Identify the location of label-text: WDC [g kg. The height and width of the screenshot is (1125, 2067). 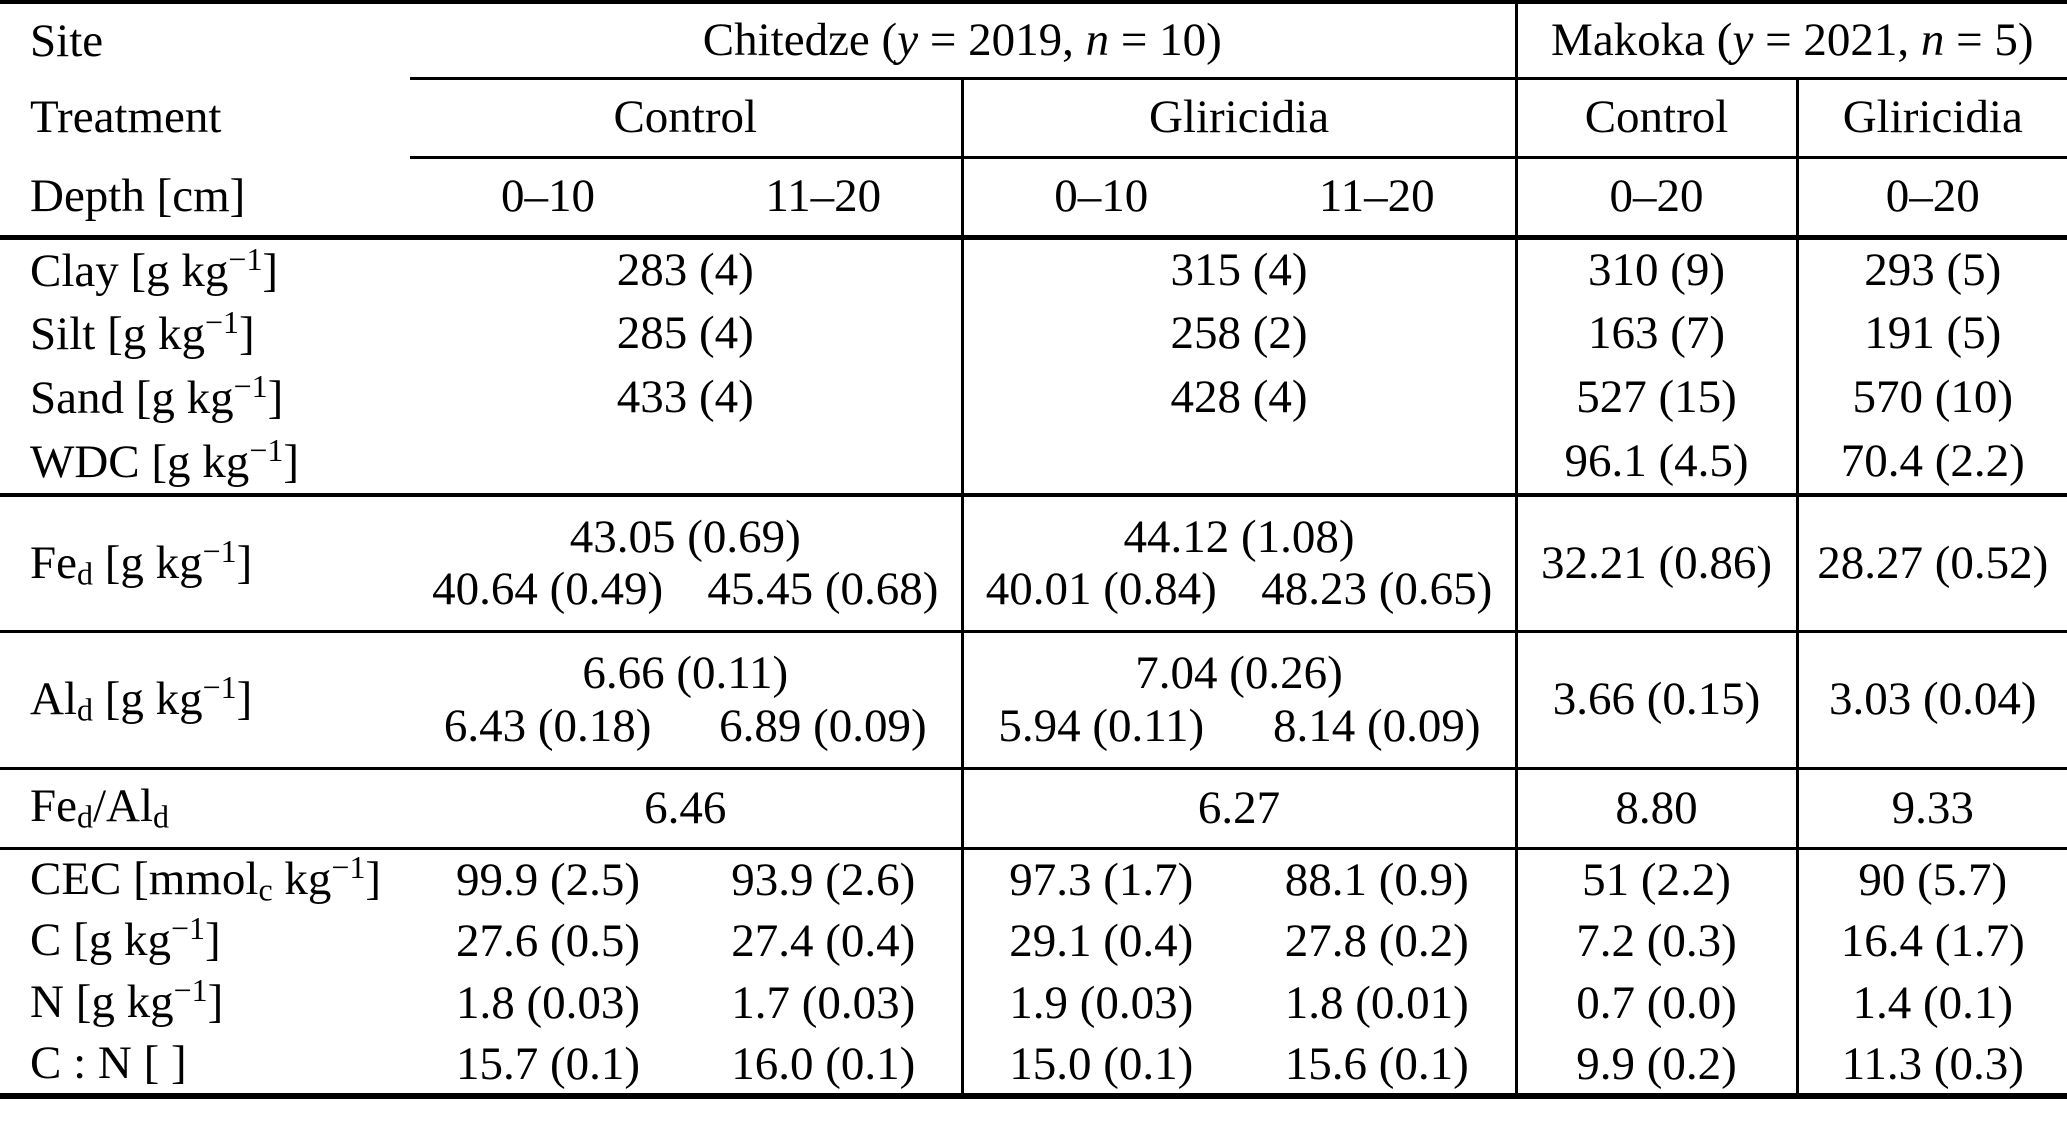
(140, 461).